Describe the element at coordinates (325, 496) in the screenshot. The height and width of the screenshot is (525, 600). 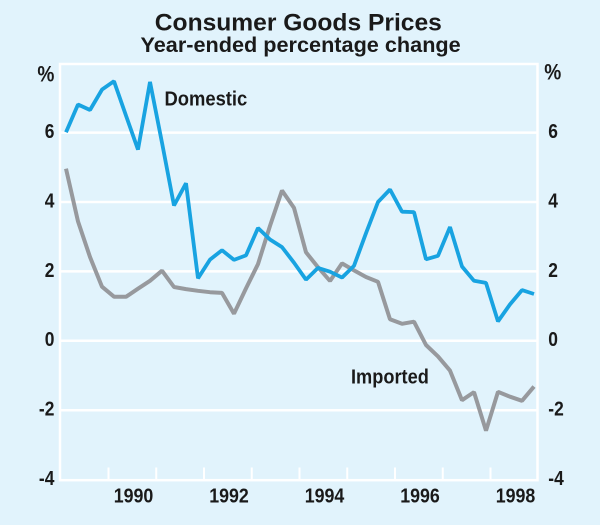
I see `svg-text: 1994` at that location.